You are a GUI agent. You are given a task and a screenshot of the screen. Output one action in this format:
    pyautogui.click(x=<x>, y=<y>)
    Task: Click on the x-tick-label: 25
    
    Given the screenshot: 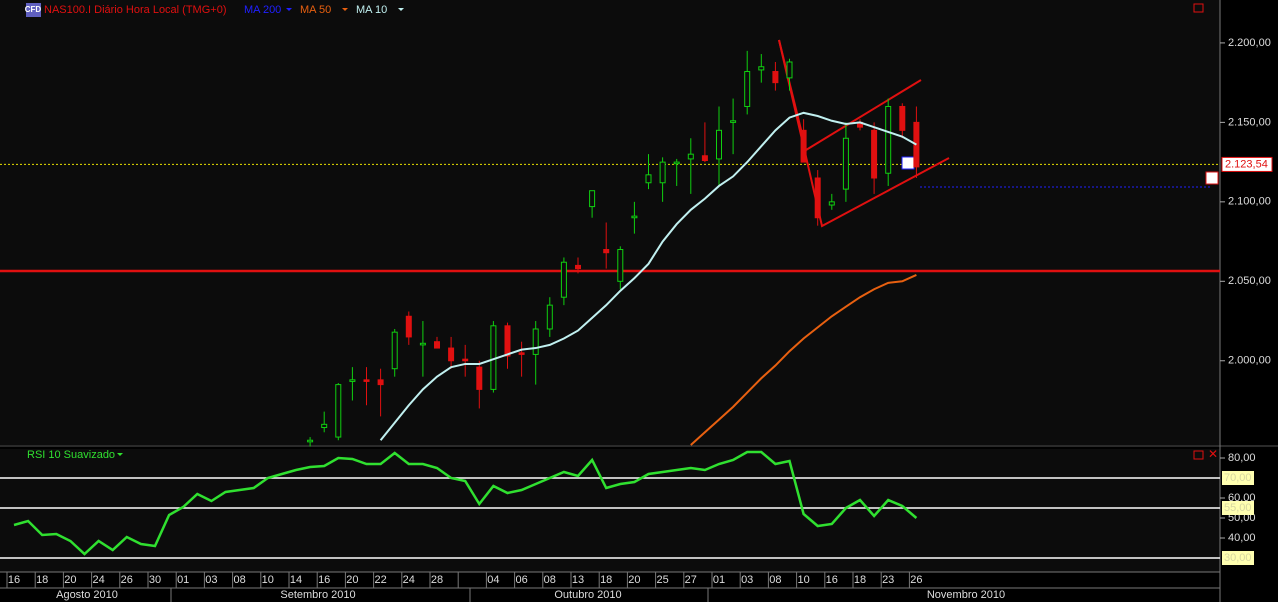 What is the action you would take?
    pyautogui.click(x=662, y=580)
    